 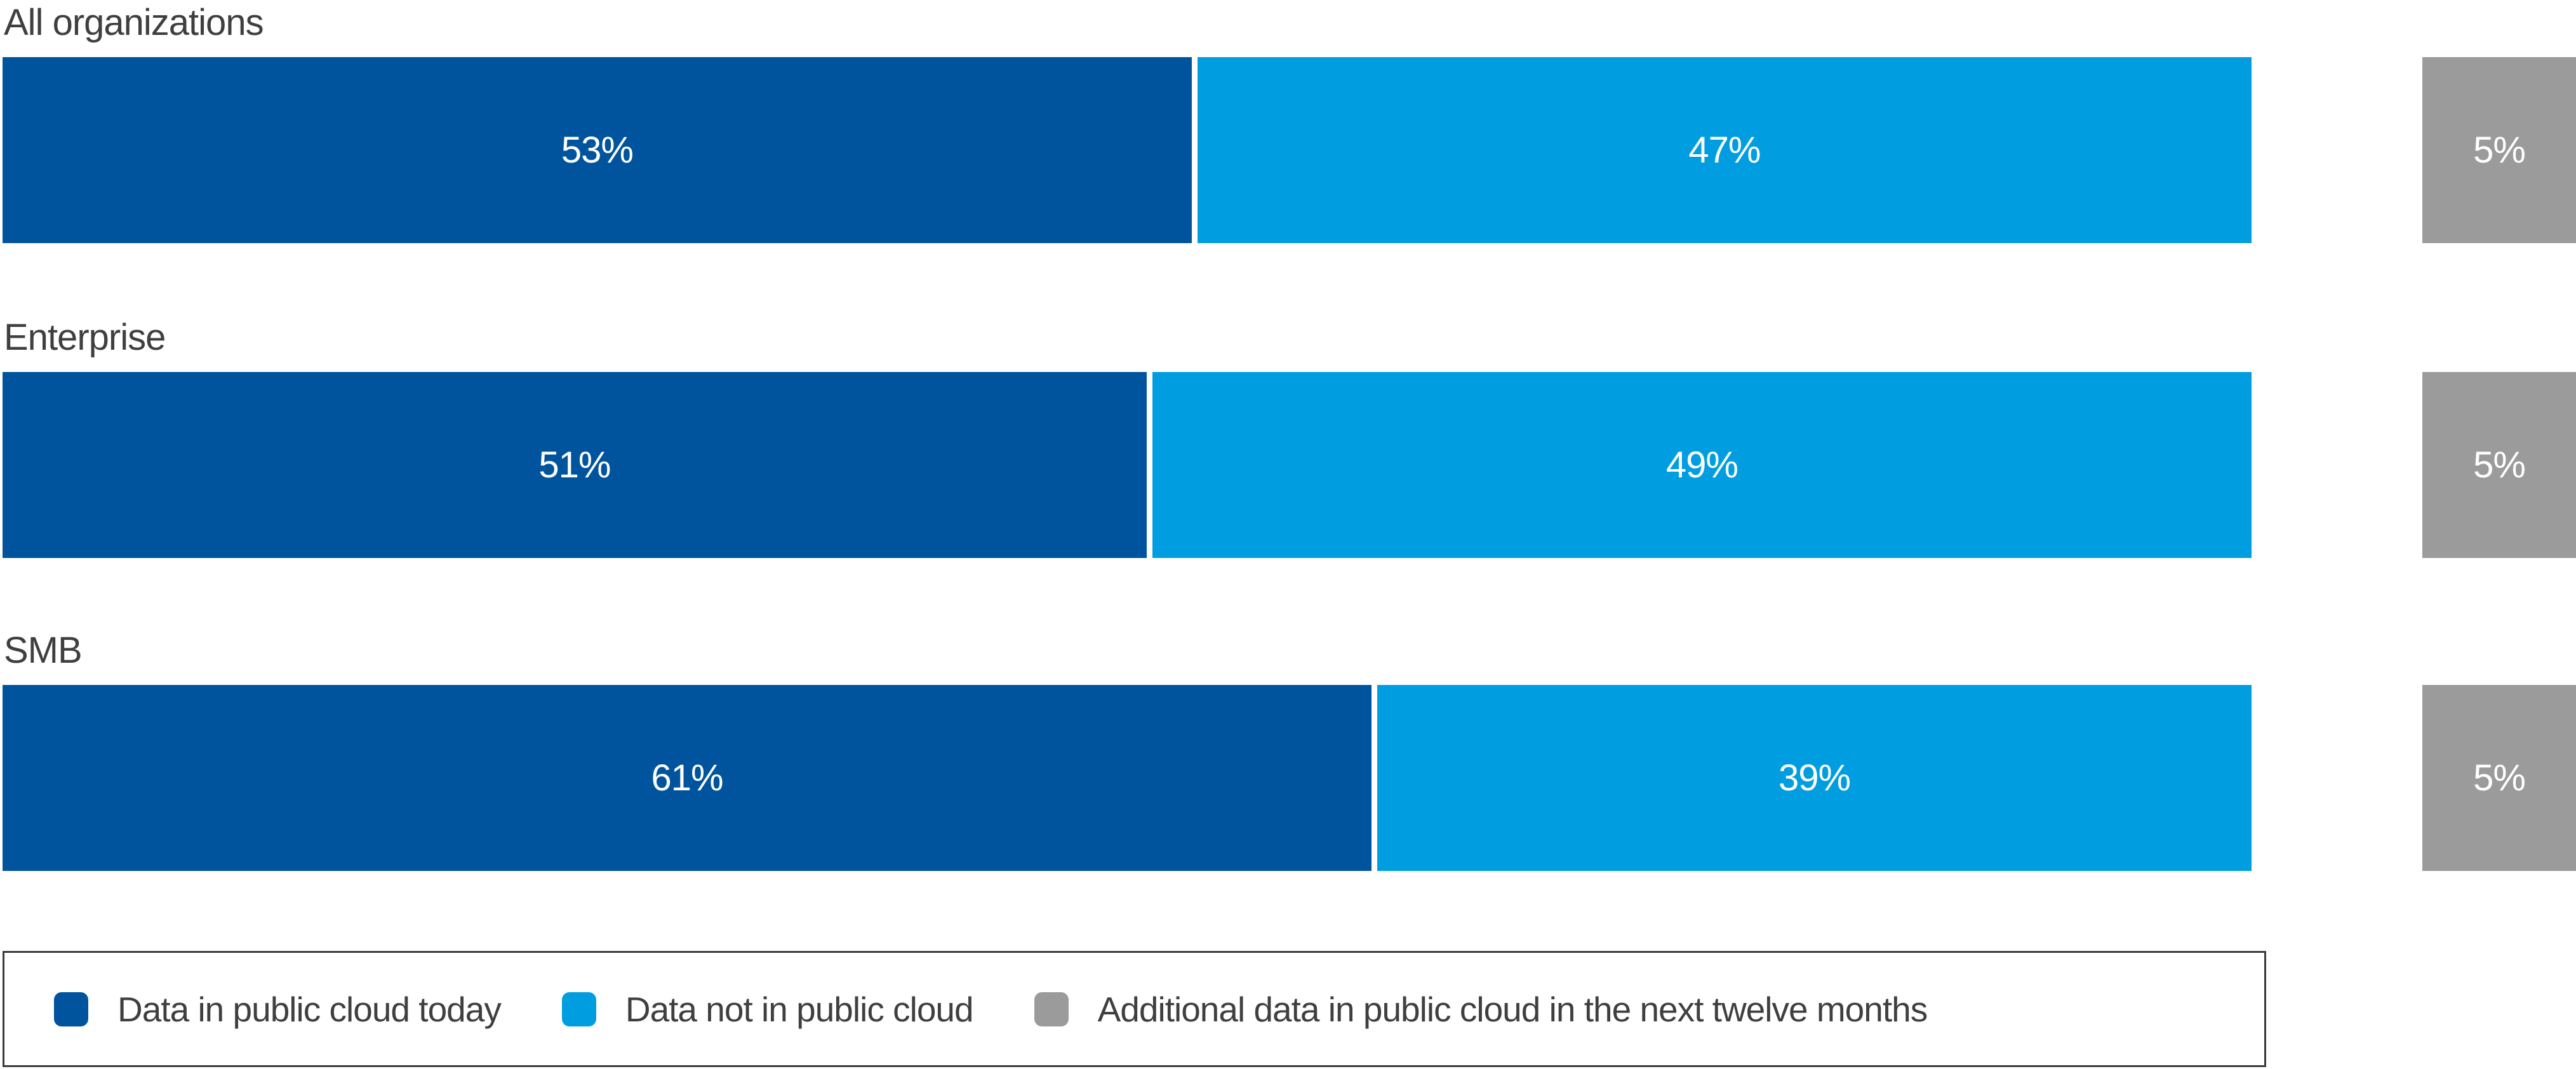 I want to click on legend-item-label: Data not in public cloud, so click(x=799, y=1009).